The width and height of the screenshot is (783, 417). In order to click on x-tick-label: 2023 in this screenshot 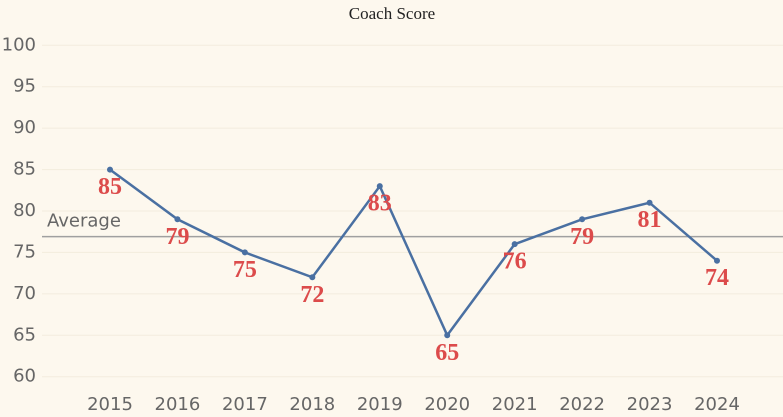, I will do `click(650, 404)`.